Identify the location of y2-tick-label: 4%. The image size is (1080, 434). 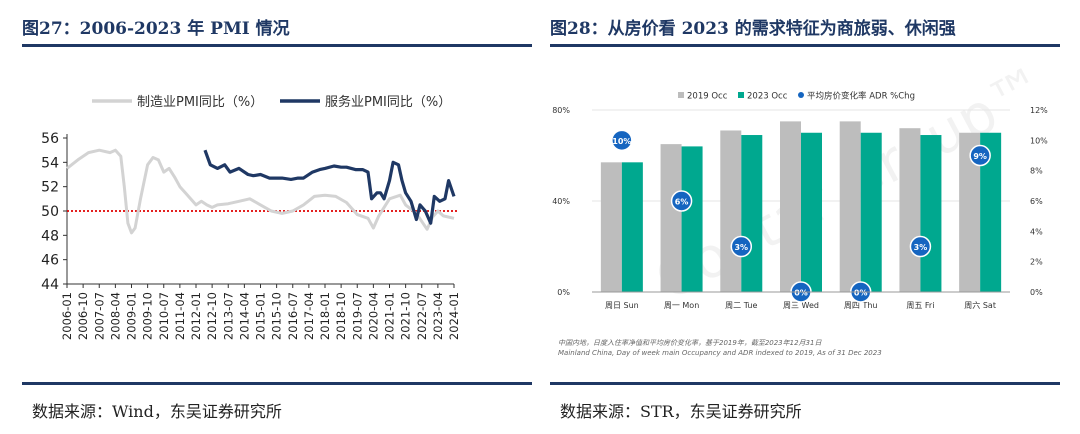
(1036, 231).